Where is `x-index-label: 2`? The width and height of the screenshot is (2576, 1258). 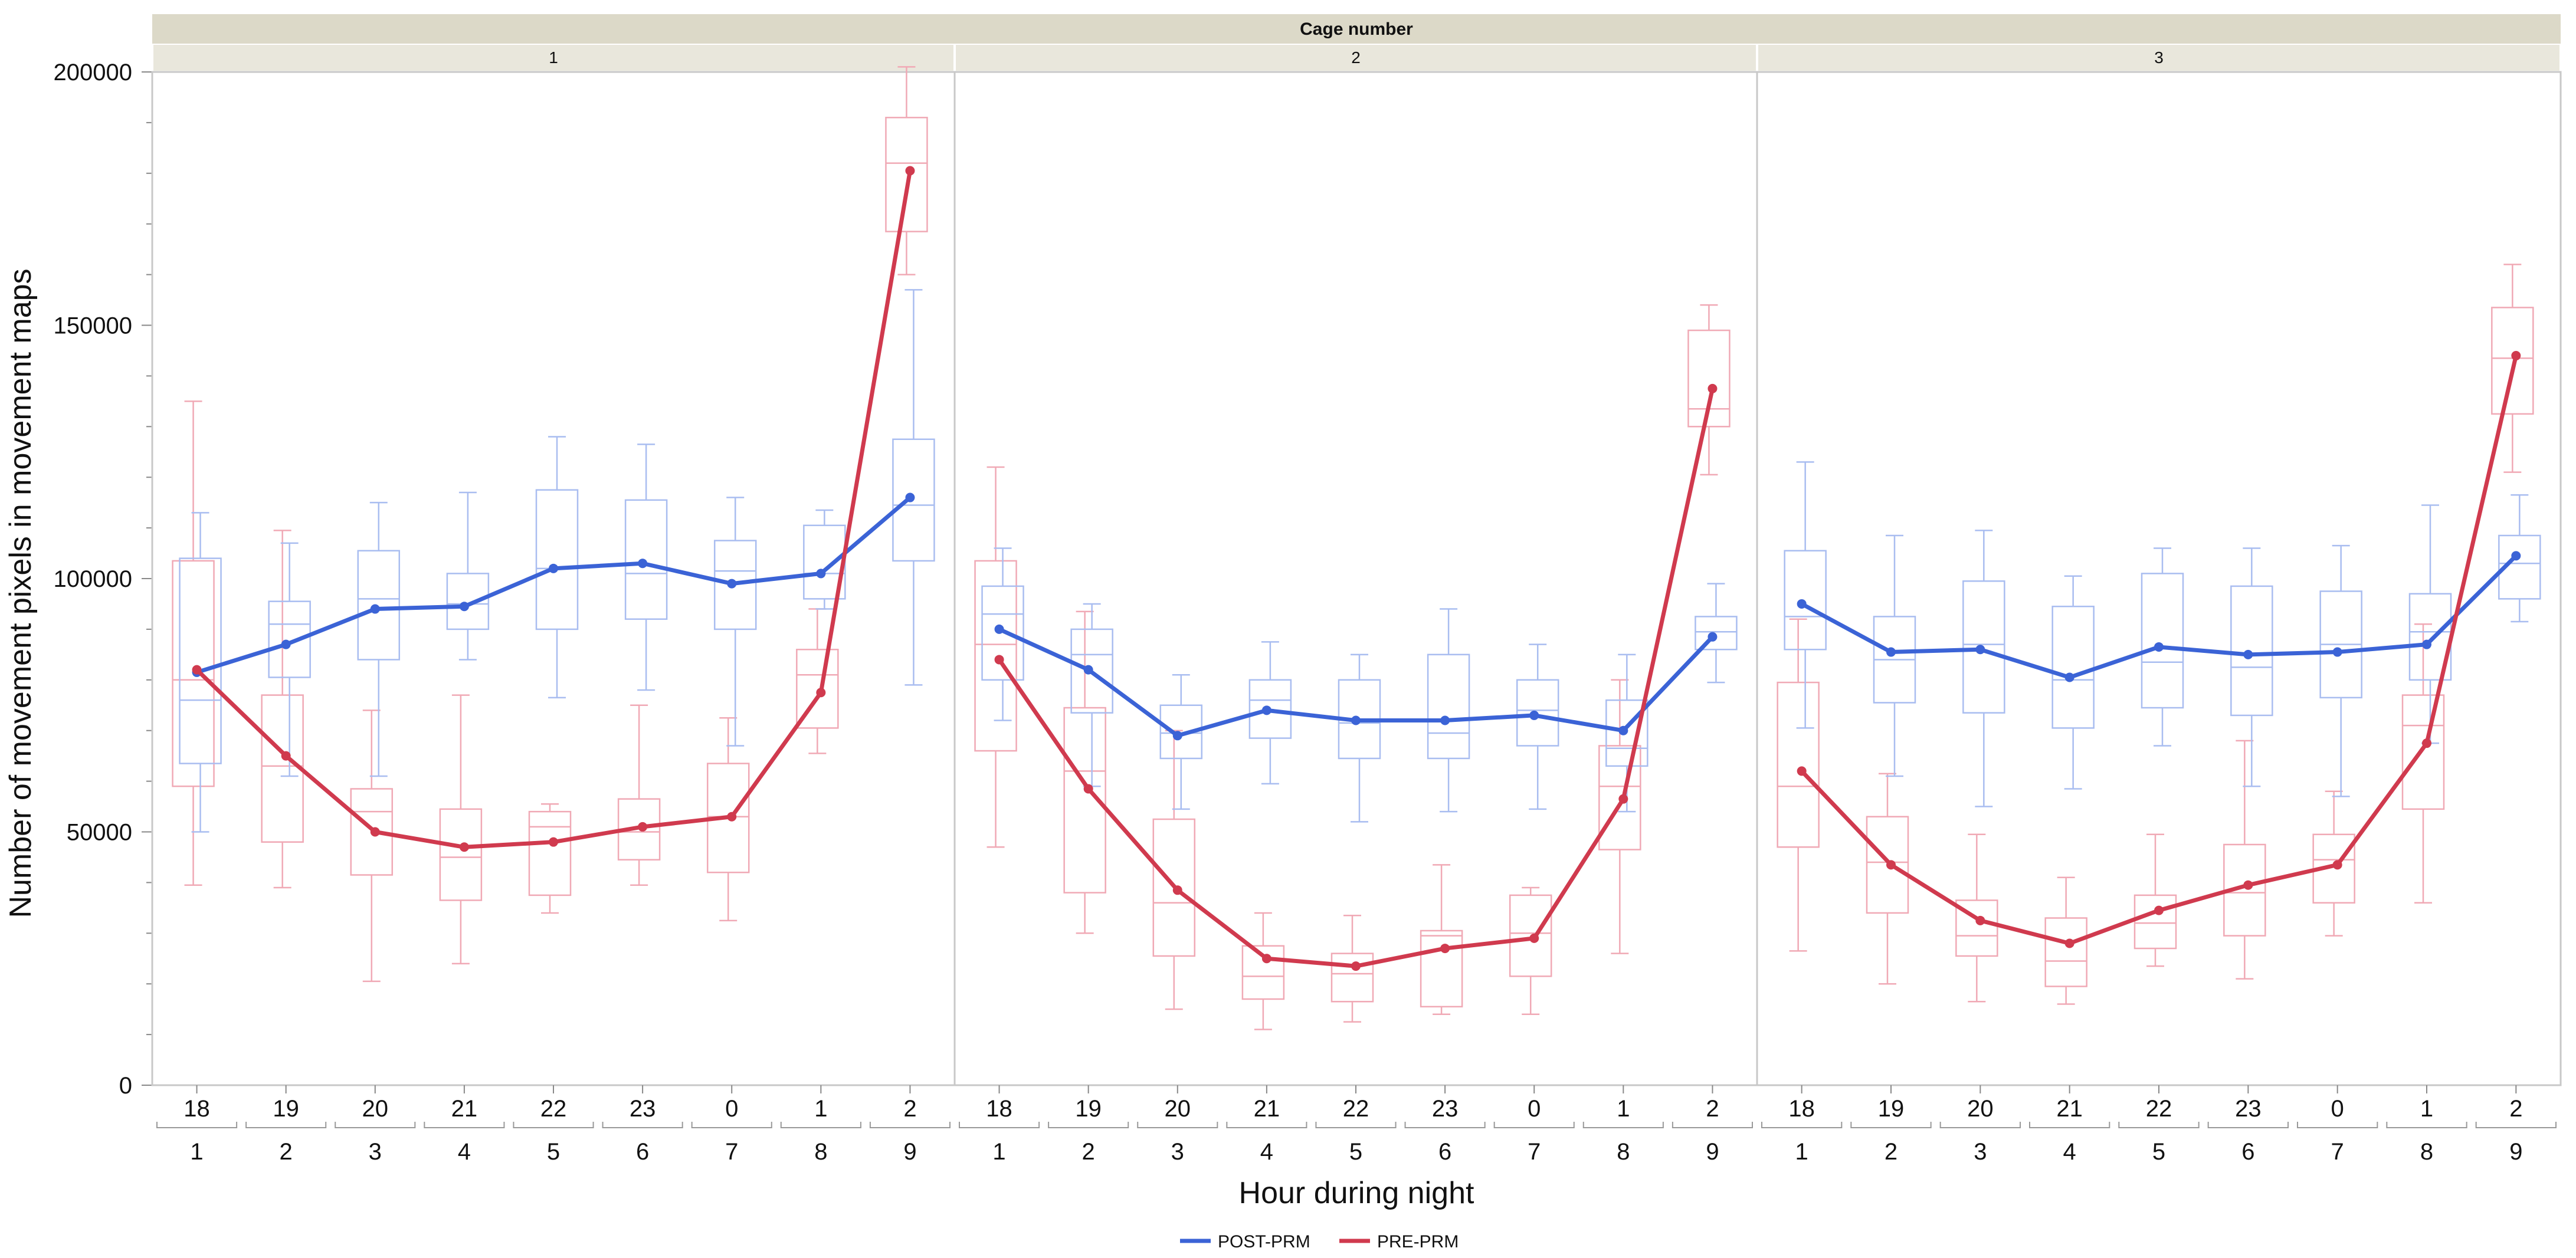 x-index-label: 2 is located at coordinates (1088, 1152).